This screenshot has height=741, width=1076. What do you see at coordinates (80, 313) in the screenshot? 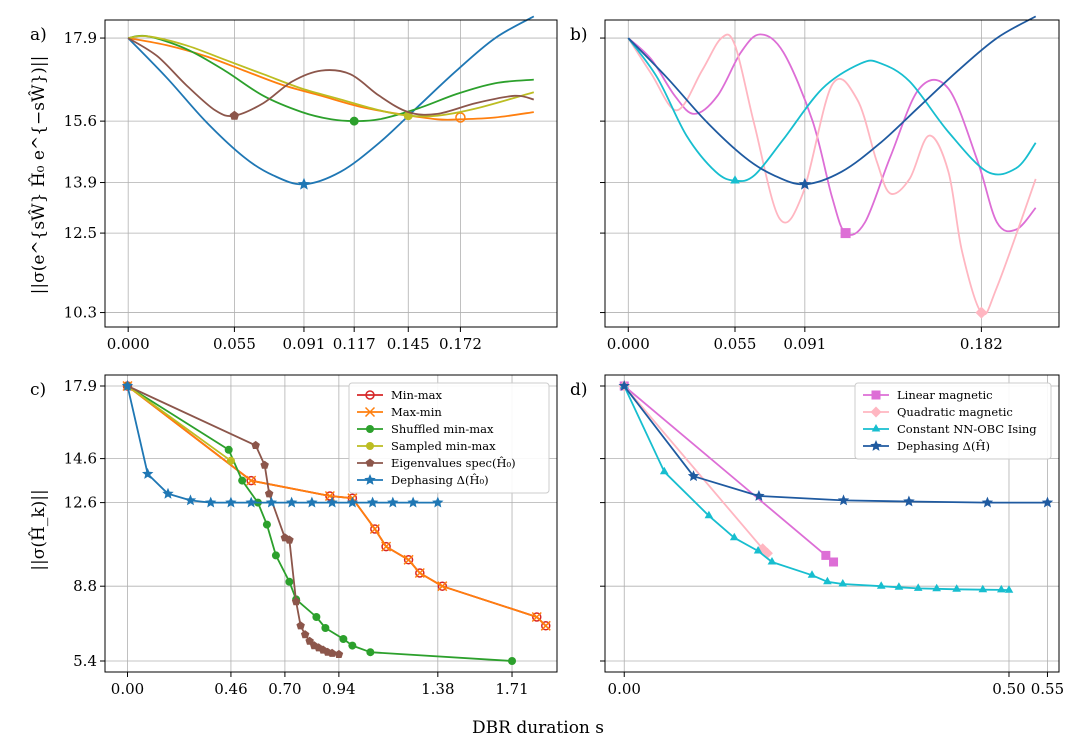
I see `y-tick-label-0: 10.3` at bounding box center [80, 313].